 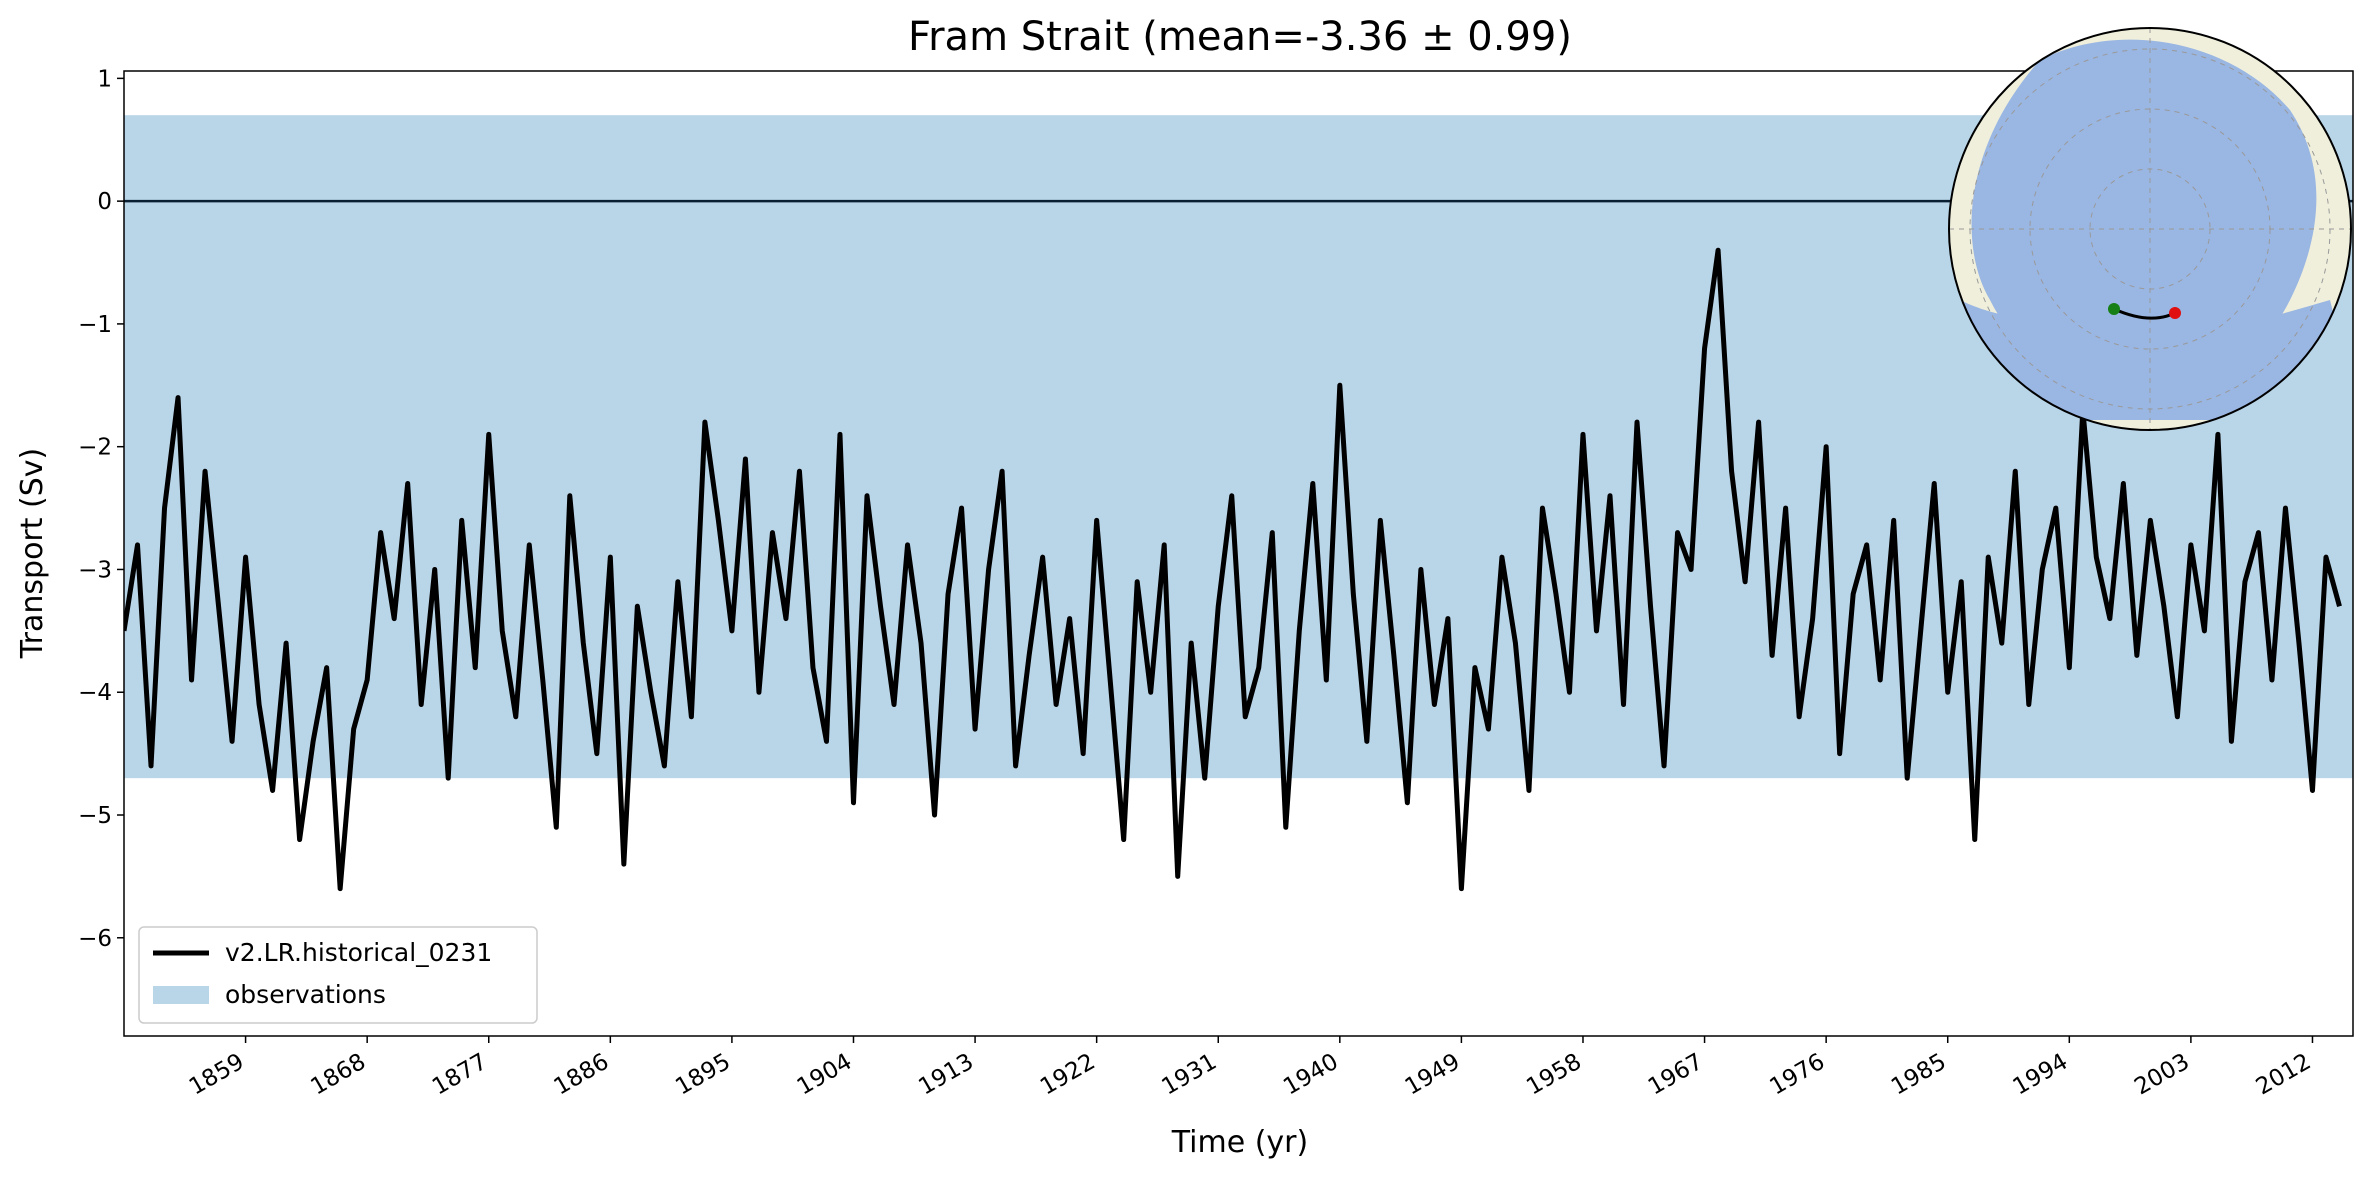 I want to click on x-tick-label: 2012, so click(x=2284, y=1075).